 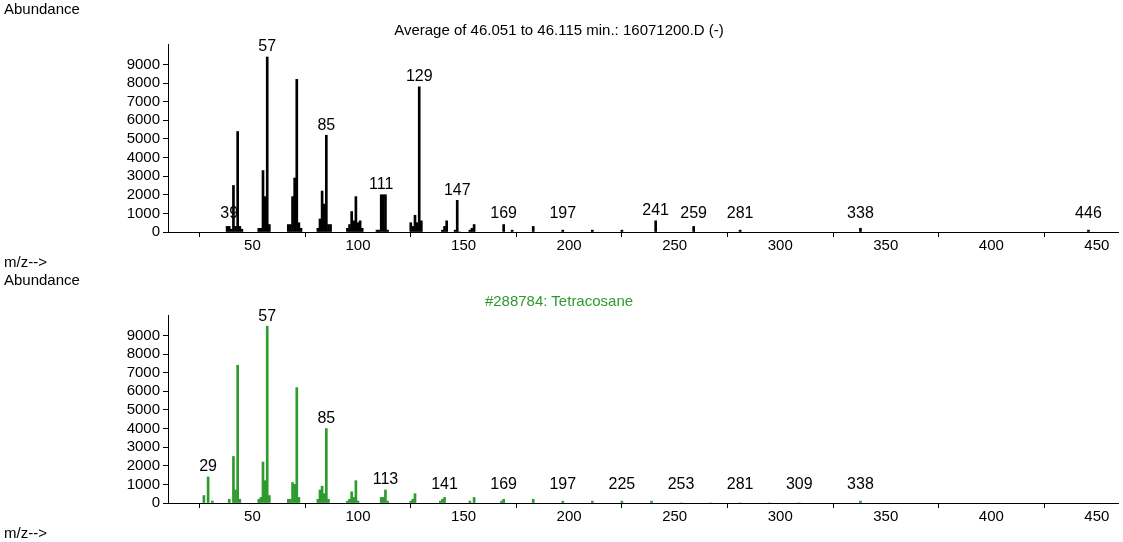 I want to click on chart-title: #288784: Tetracosane, so click(x=559, y=301).